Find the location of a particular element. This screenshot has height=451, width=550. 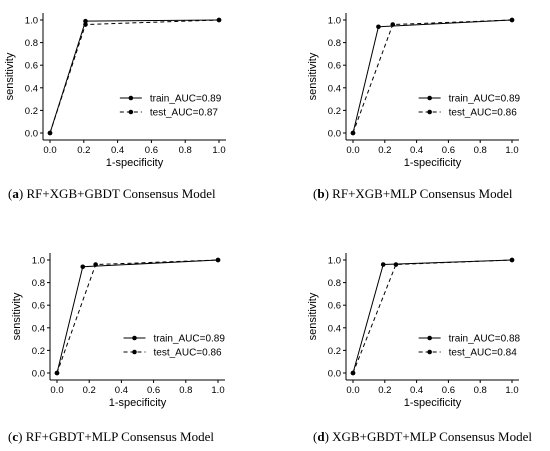

caption-text: RF+XGB+GBDT Consensus Model is located at coordinates (121, 193).